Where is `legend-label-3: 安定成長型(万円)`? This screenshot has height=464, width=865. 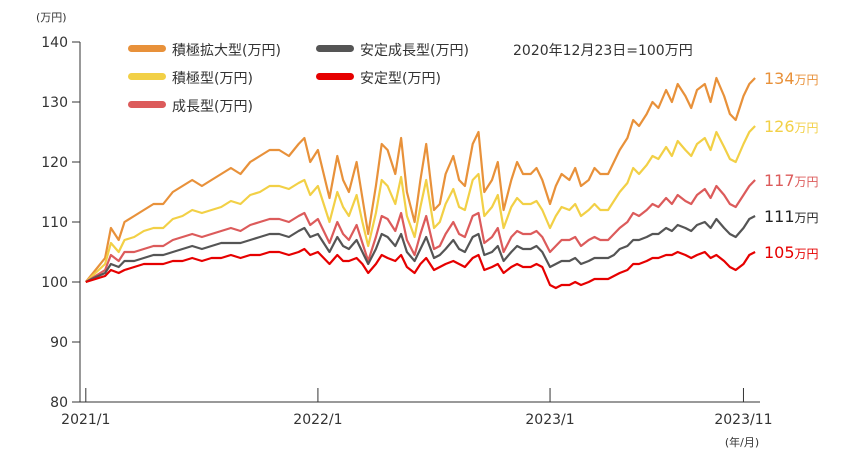
legend-label-3: 安定成長型(万円) is located at coordinates (414, 51).